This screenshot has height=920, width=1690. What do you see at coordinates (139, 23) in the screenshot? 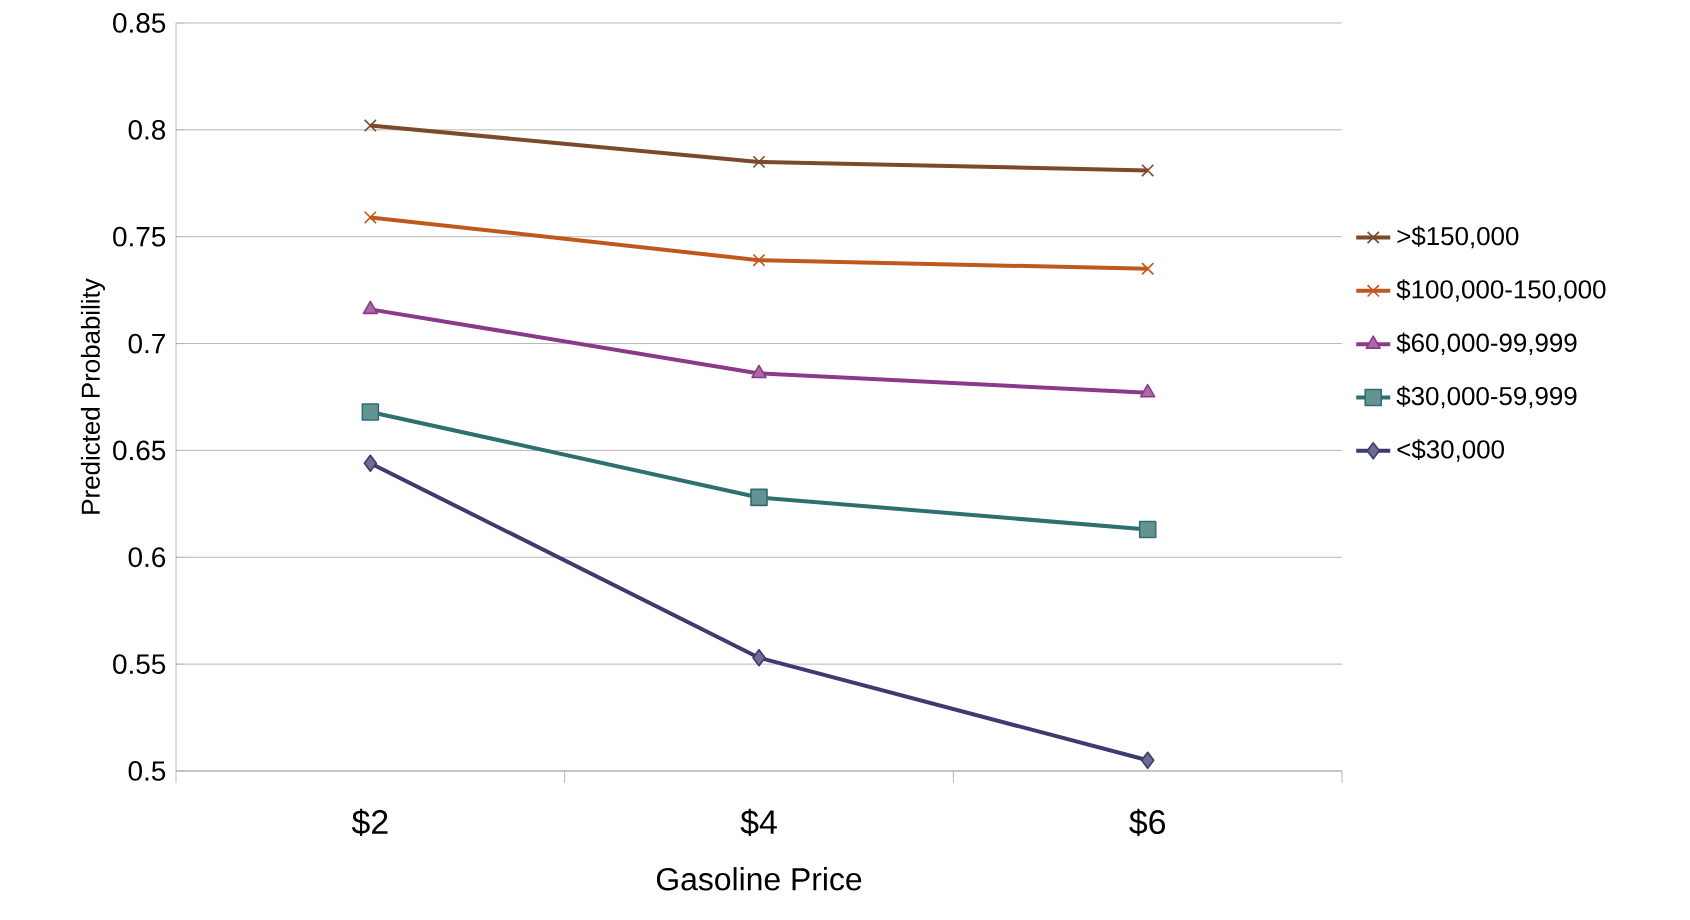
I see `y-tick-label: 0.85` at bounding box center [139, 23].